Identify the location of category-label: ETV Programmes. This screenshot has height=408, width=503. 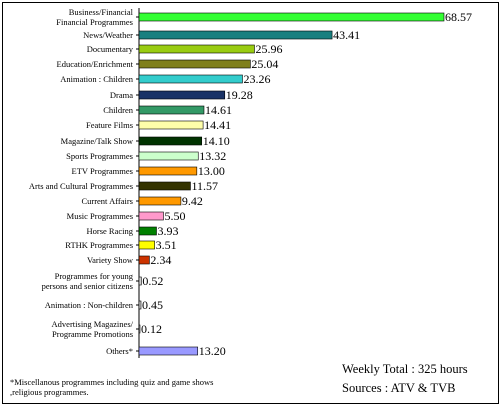
(102, 171).